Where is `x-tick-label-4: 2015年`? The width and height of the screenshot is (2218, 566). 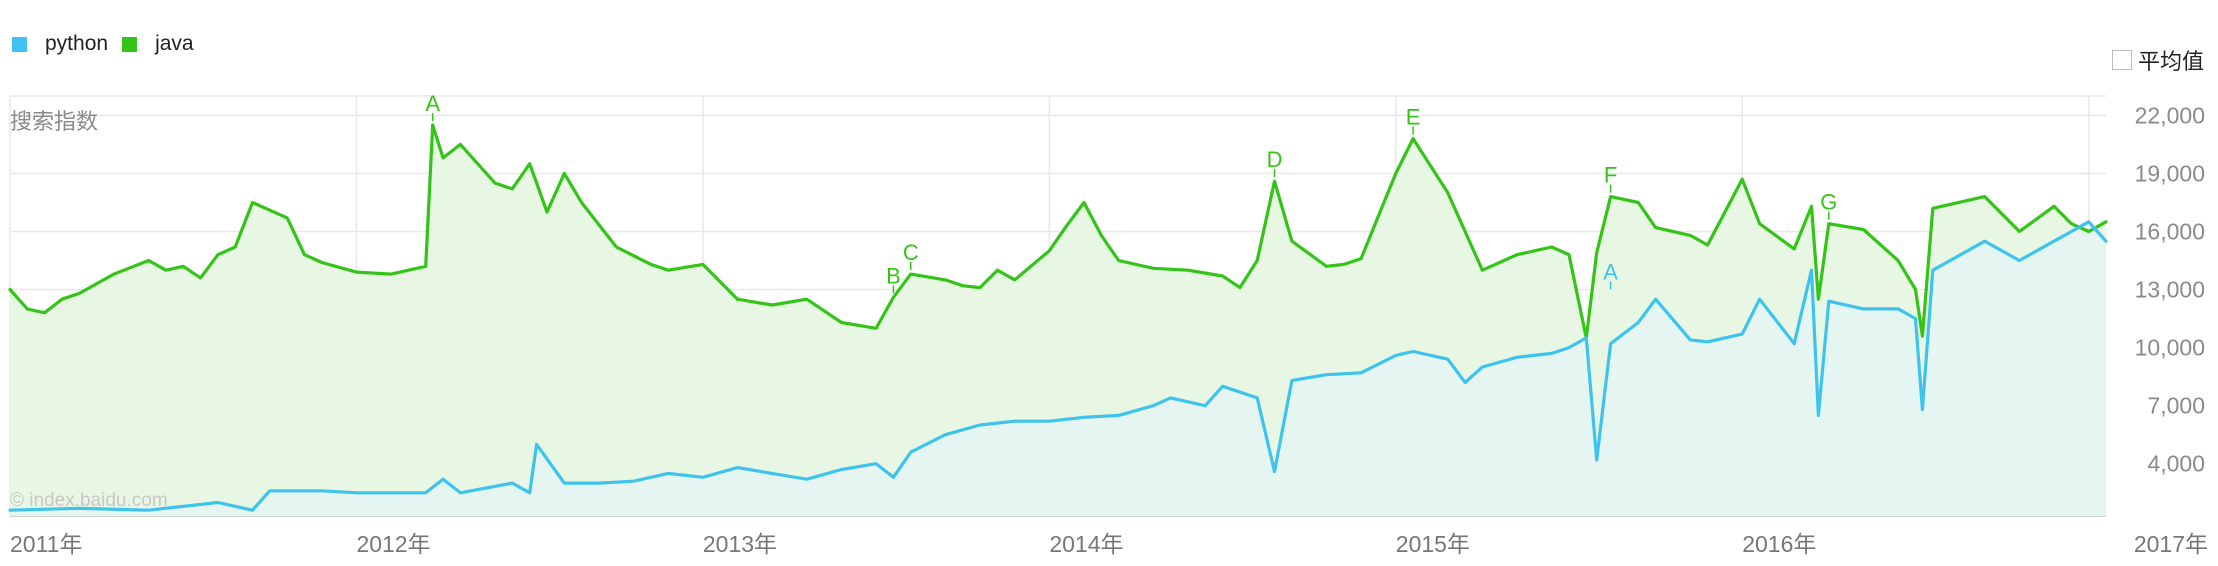
x-tick-label-4: 2015年 is located at coordinates (1433, 544).